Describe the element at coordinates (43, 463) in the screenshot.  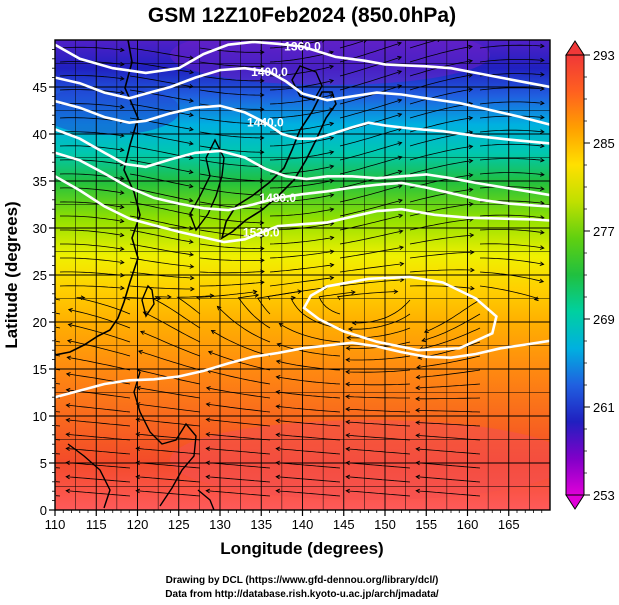
I see `y-tick-label: 5` at that location.